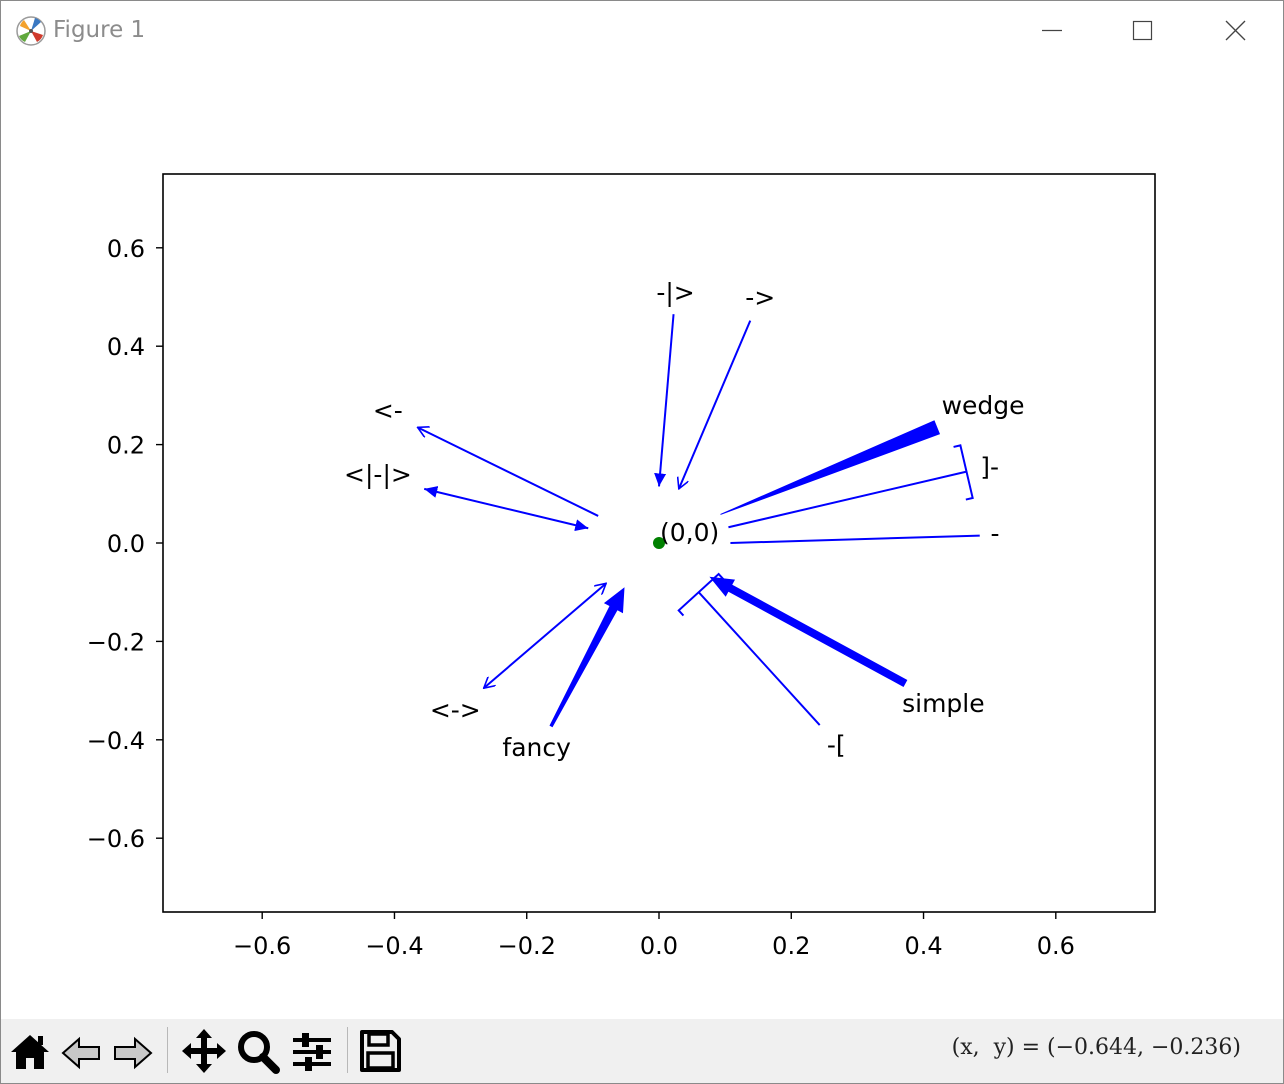 This screenshot has width=1284, height=1084. I want to click on home-icon, so click(30, 1052).